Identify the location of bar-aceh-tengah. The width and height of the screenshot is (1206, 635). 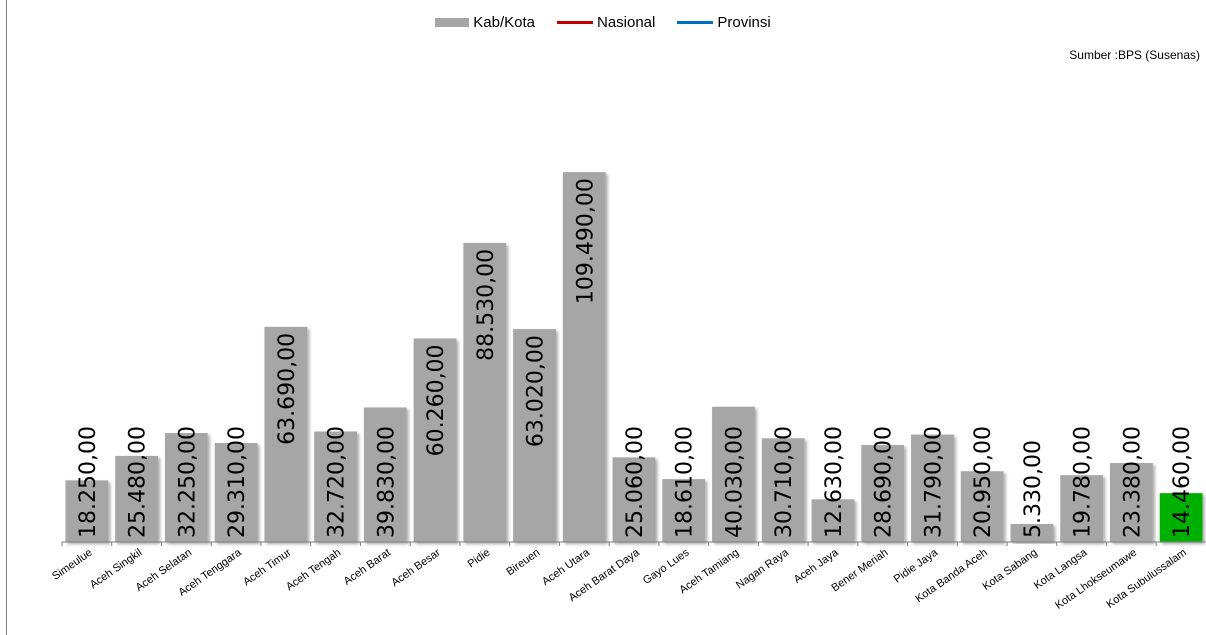
(335, 486).